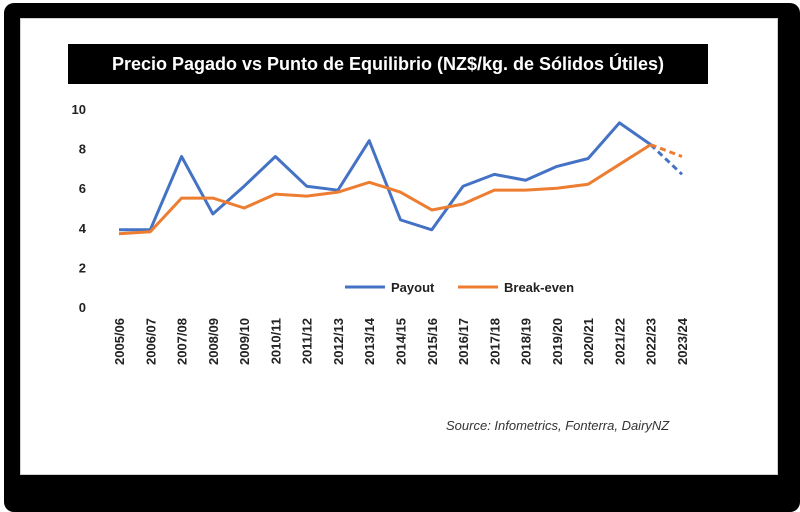  Describe the element at coordinates (401, 341) in the screenshot. I see `x-tick-label: 2014/15` at that location.